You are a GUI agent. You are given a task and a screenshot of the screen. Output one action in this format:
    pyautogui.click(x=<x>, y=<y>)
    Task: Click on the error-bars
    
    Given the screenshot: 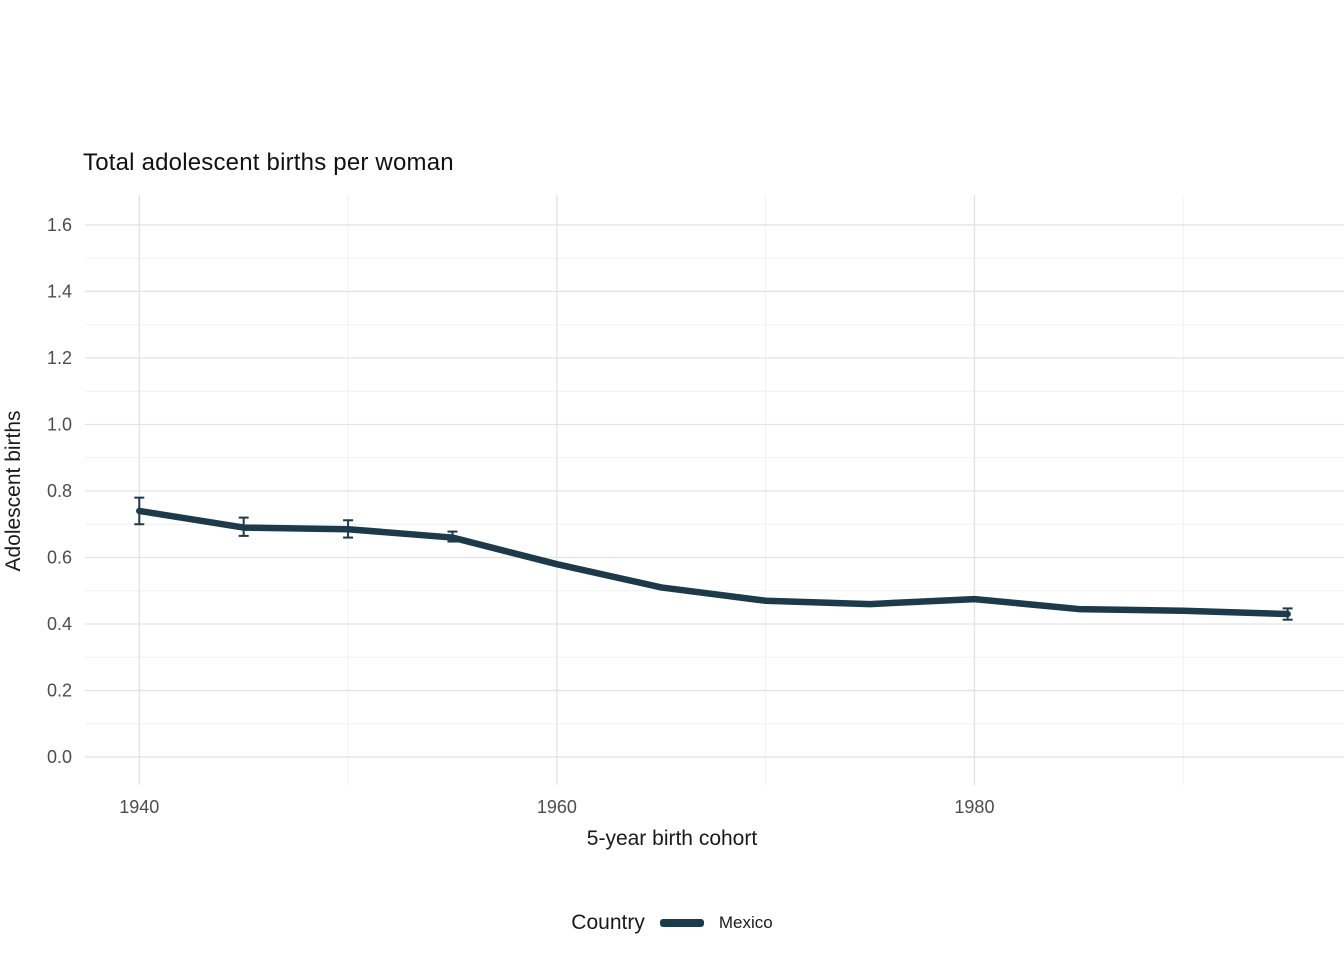 What is the action you would take?
    pyautogui.click(x=713, y=558)
    